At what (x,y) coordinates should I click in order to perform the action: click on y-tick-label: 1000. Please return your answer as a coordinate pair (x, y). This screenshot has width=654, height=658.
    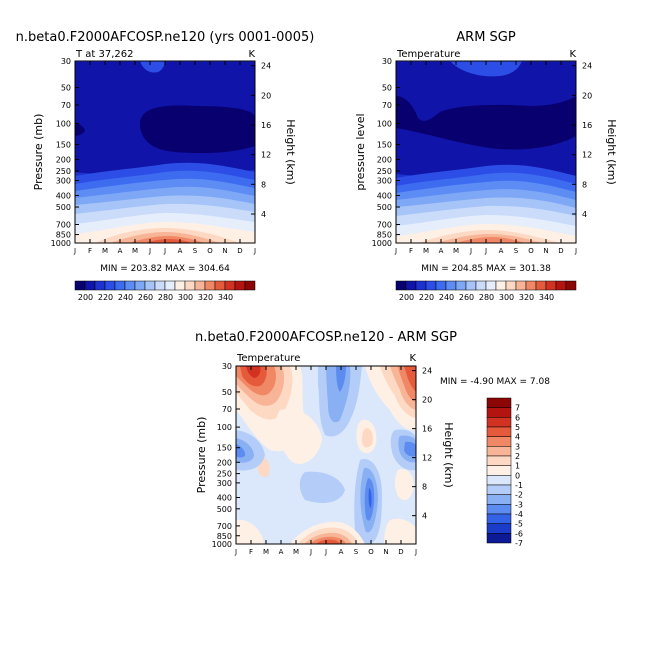
    Looking at the image, I should click on (222, 544).